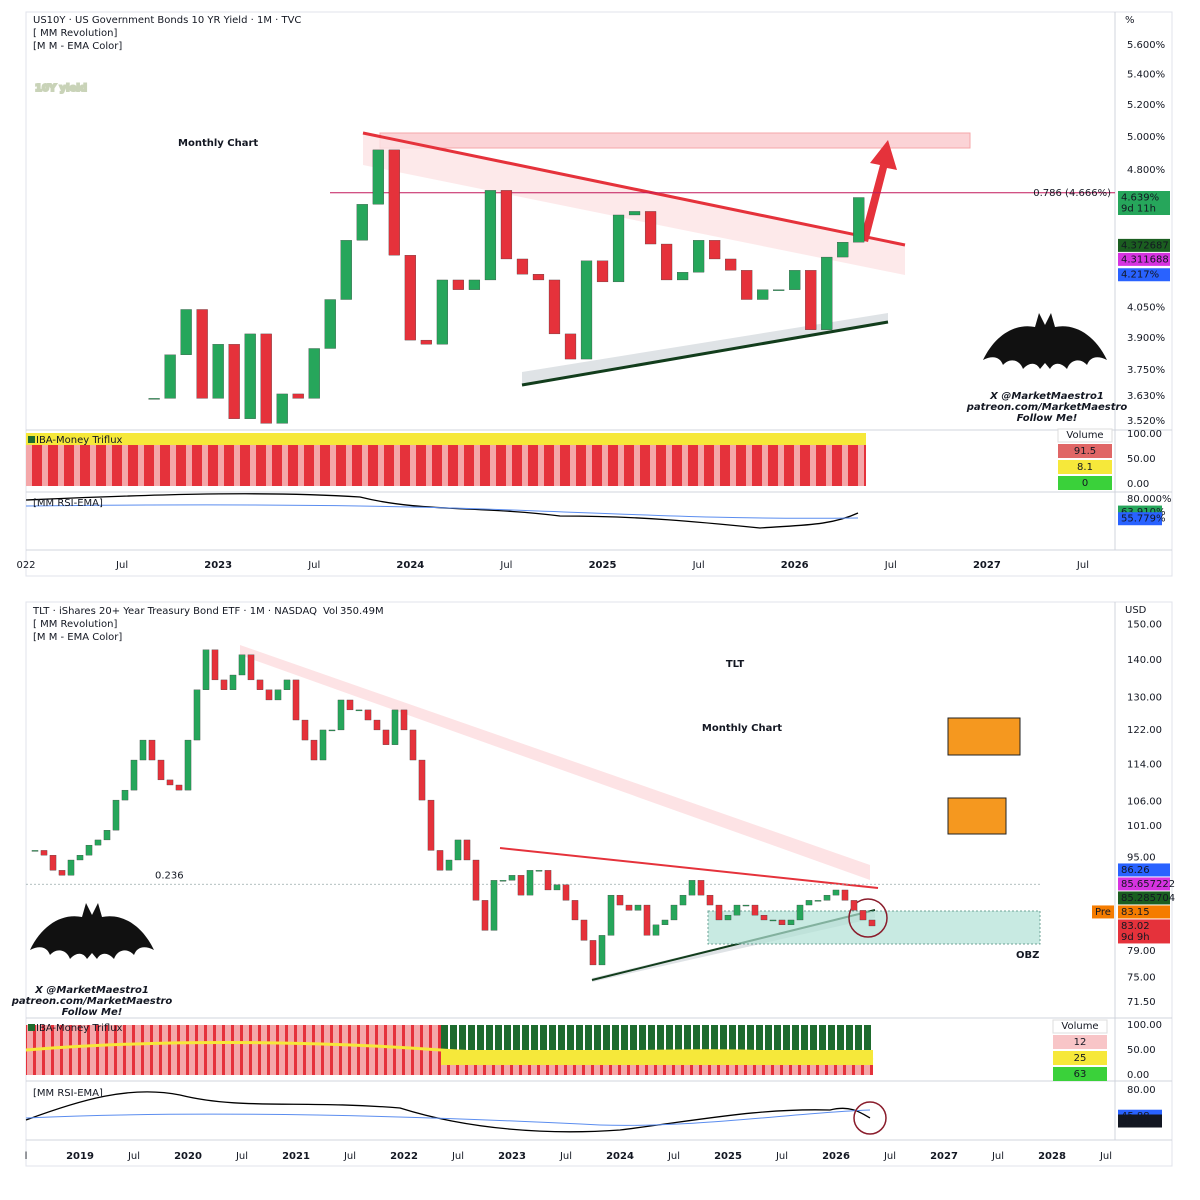  What do you see at coordinates (188, 1156) in the screenshot?
I see `x-tick-label: 2020` at bounding box center [188, 1156].